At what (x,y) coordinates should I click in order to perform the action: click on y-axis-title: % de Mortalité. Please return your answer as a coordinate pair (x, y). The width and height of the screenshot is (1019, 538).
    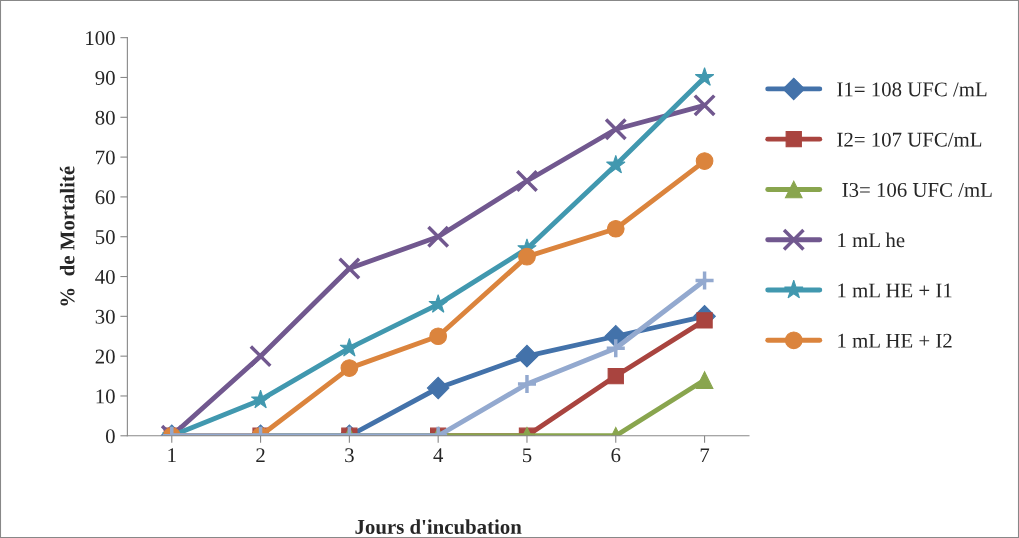
    Looking at the image, I should click on (67, 236).